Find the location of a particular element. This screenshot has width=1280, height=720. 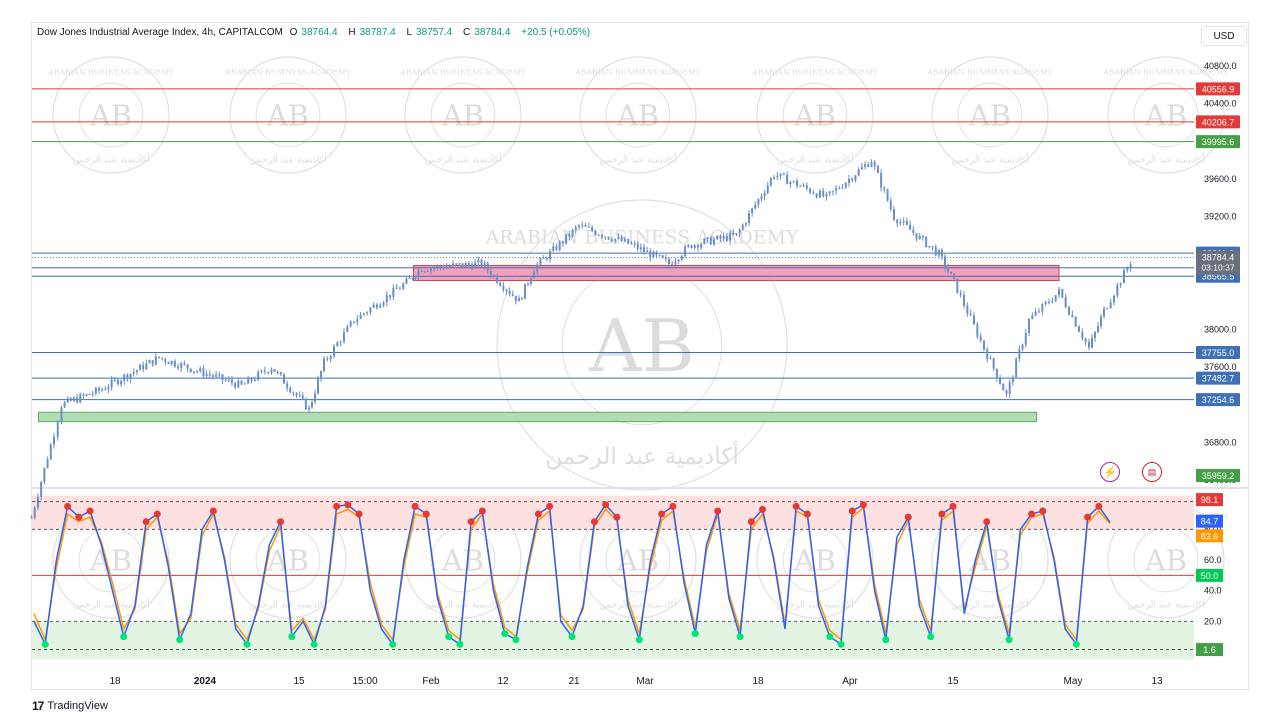

time-tick-label: Mar is located at coordinates (645, 681).